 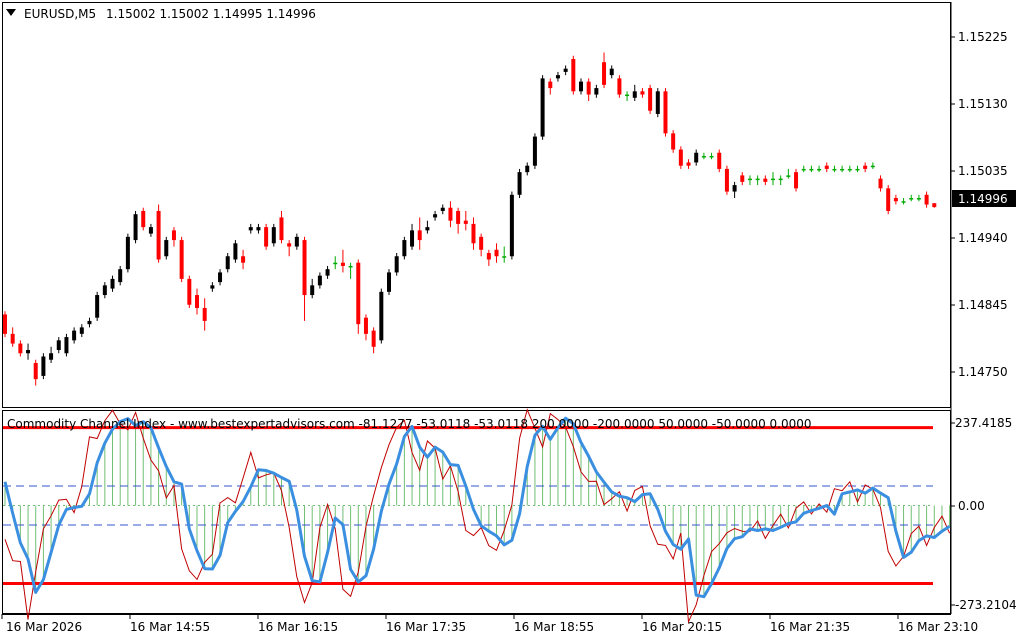 What do you see at coordinates (44, 627) in the screenshot?
I see `time-tick-label: 16 Mar 2026` at bounding box center [44, 627].